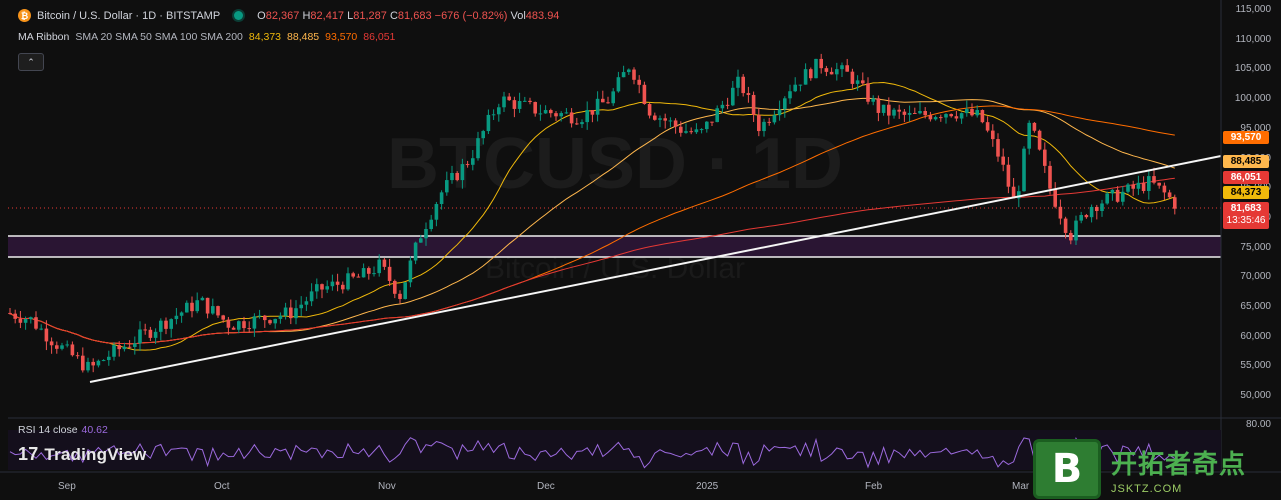 This screenshot has width=1281, height=500. Describe the element at coordinates (387, 486) in the screenshot. I see `time-axis-label: Nov` at that location.